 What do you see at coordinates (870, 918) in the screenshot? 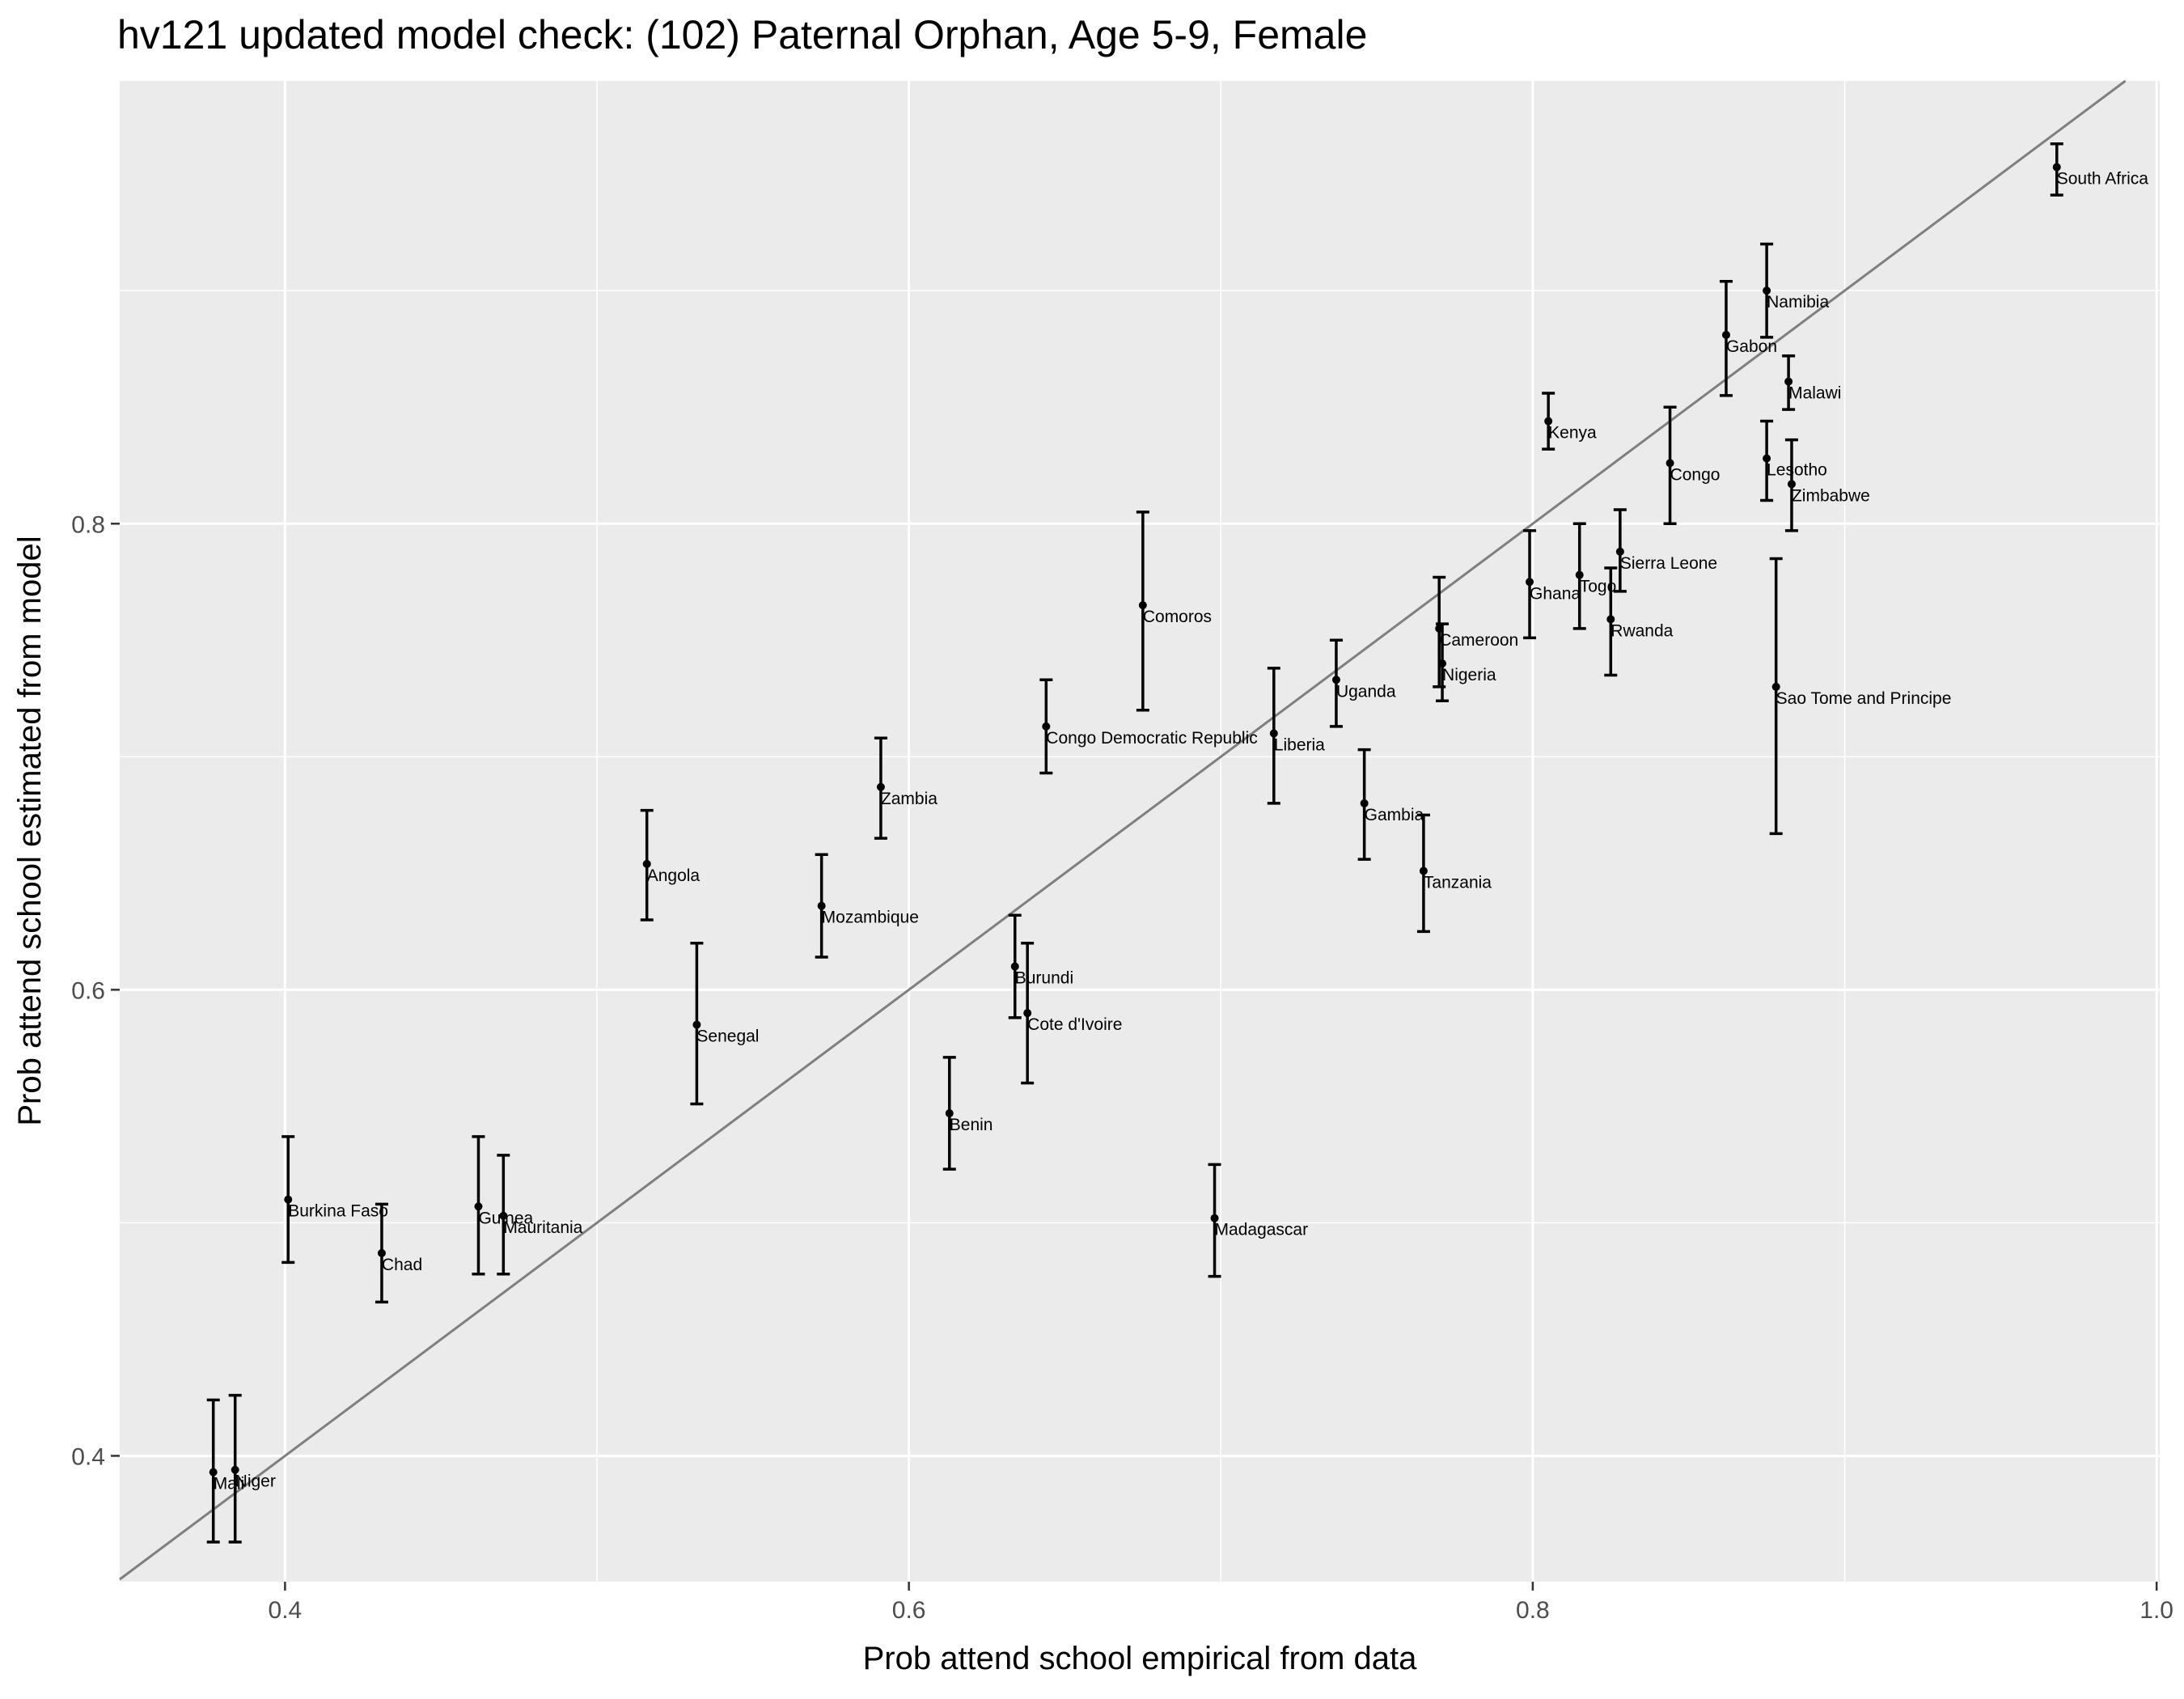
I see `point-label: Mozambique` at bounding box center [870, 918].